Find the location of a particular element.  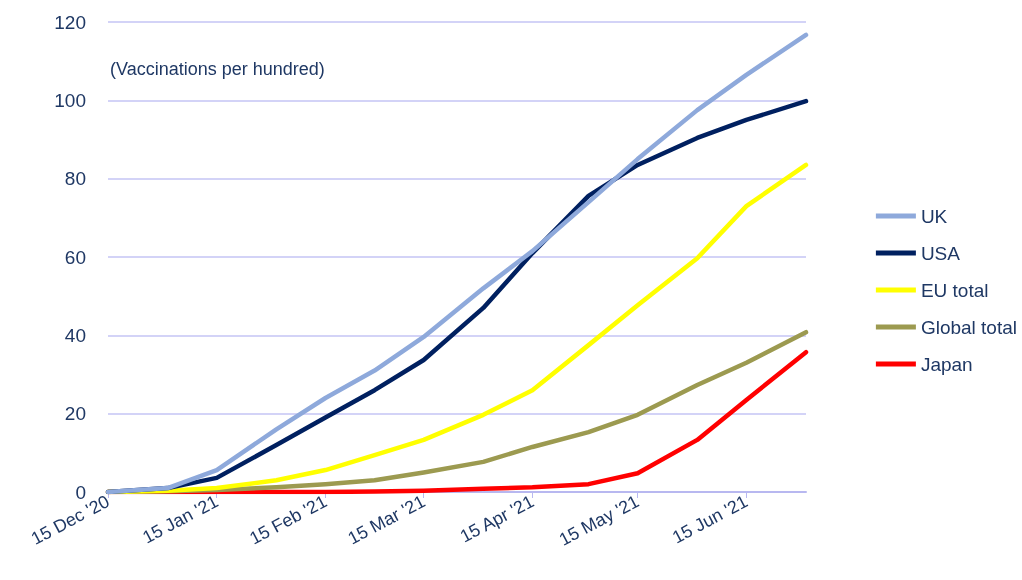

x-tick-label: 15 Apr '21 is located at coordinates (497, 519).